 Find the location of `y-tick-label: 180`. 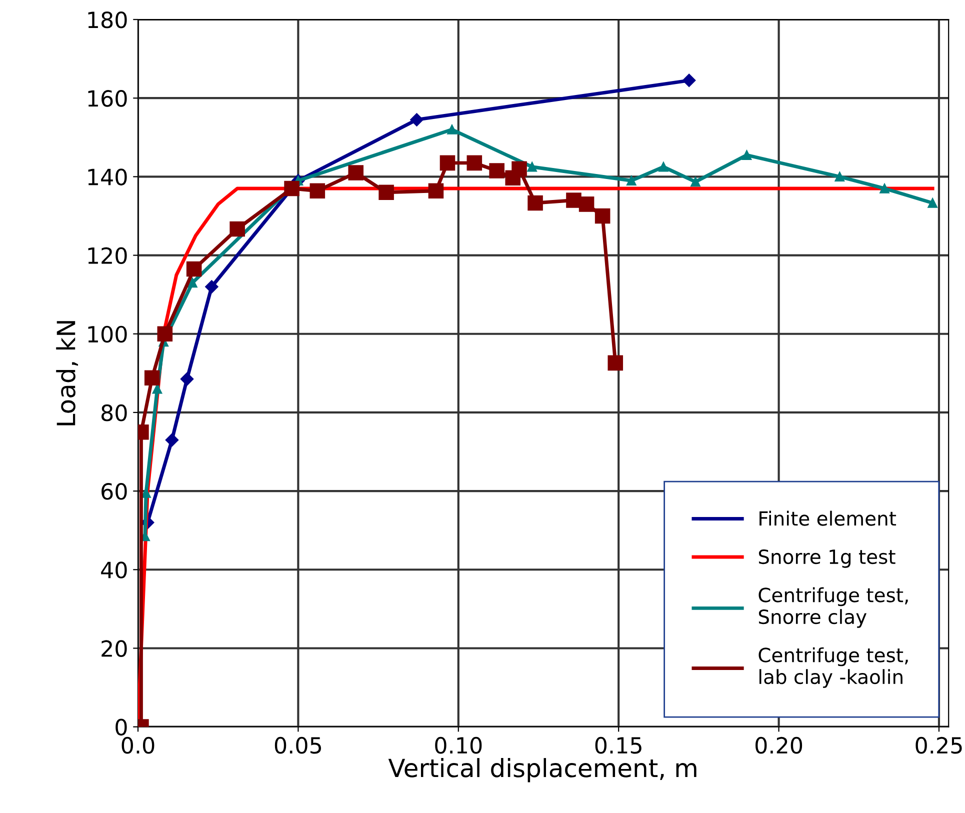

y-tick-label: 180 is located at coordinates (107, 19).